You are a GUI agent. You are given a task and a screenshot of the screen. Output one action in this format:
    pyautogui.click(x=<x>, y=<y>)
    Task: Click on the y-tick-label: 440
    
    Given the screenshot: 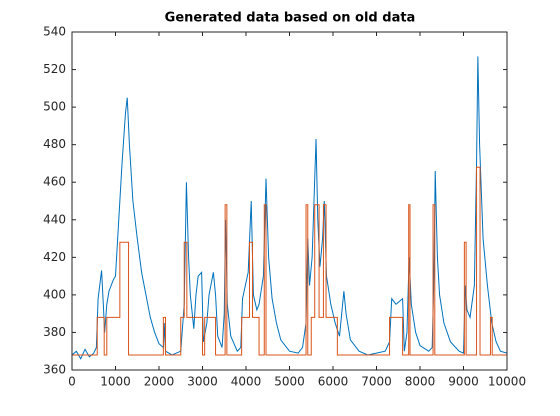 What is the action you would take?
    pyautogui.click(x=54, y=219)
    